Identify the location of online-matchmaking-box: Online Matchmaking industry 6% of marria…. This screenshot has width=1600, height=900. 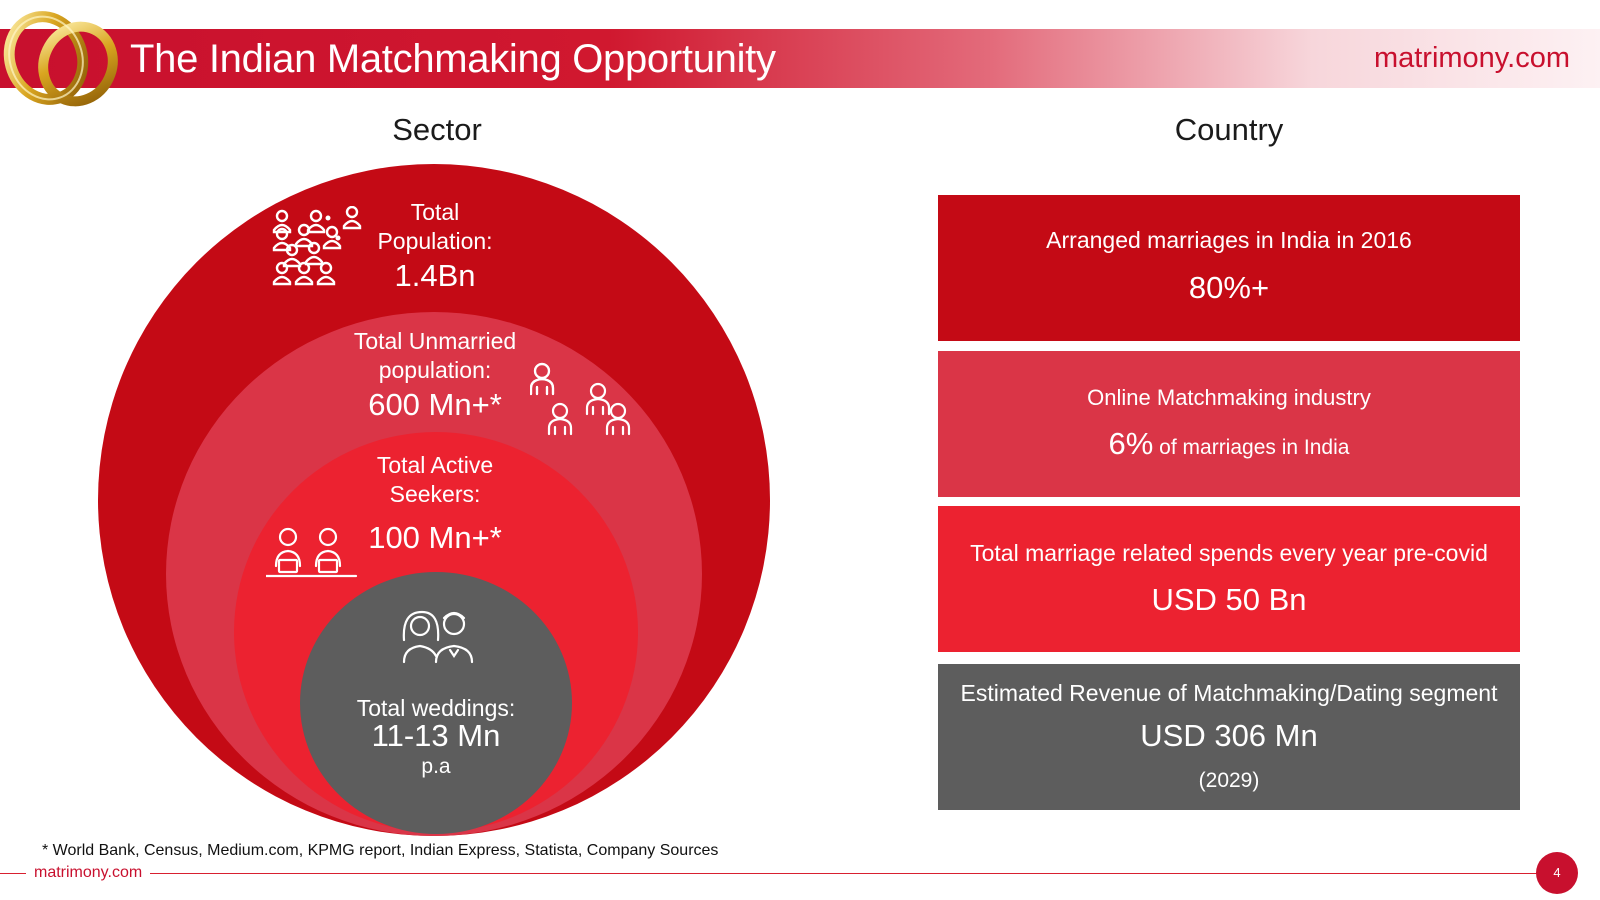
(1229, 424).